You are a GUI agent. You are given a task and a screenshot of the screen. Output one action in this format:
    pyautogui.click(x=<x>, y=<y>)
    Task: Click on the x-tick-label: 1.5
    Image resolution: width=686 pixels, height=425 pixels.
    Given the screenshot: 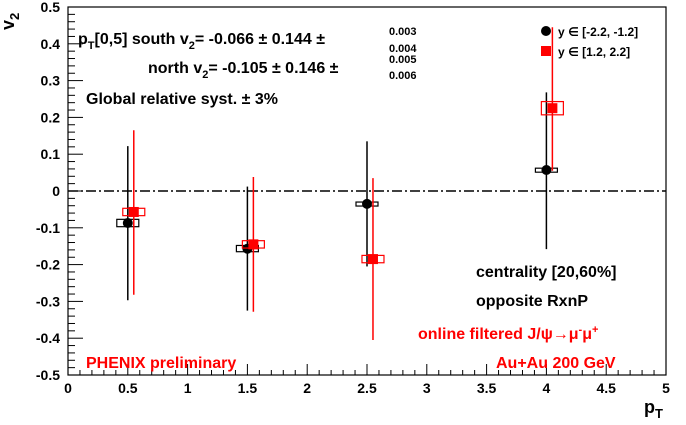 What is the action you would take?
    pyautogui.click(x=248, y=388)
    